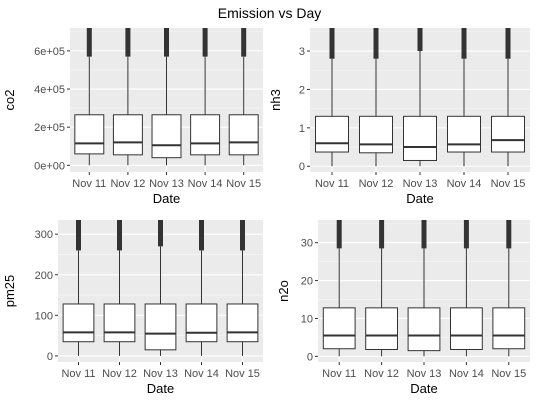 Image resolution: width=539 pixels, height=405 pixels. I want to click on y-tick-label: 6e+05, so click(49, 52).